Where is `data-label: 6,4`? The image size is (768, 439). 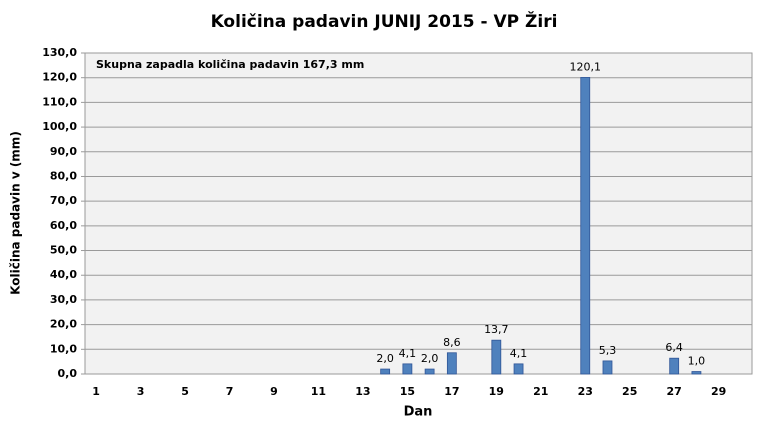 data-label: 6,4 is located at coordinates (674, 347).